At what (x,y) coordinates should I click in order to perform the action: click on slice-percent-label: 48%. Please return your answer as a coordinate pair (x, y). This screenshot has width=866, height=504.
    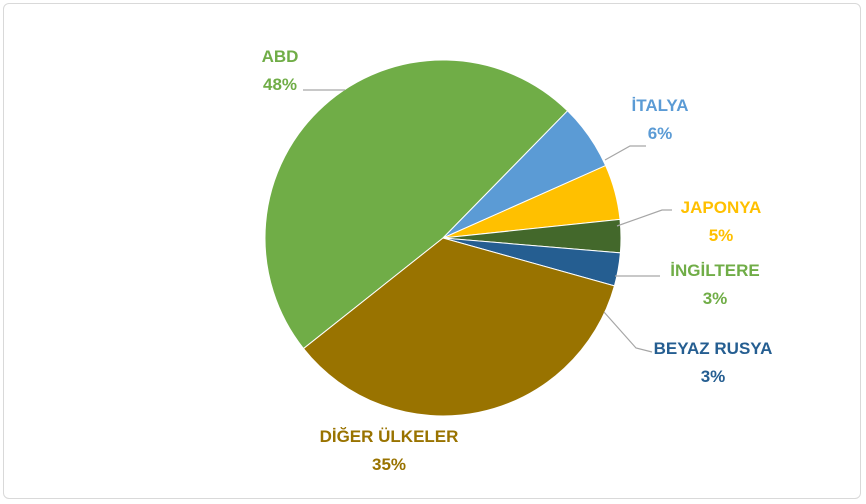
    Looking at the image, I should click on (280, 84).